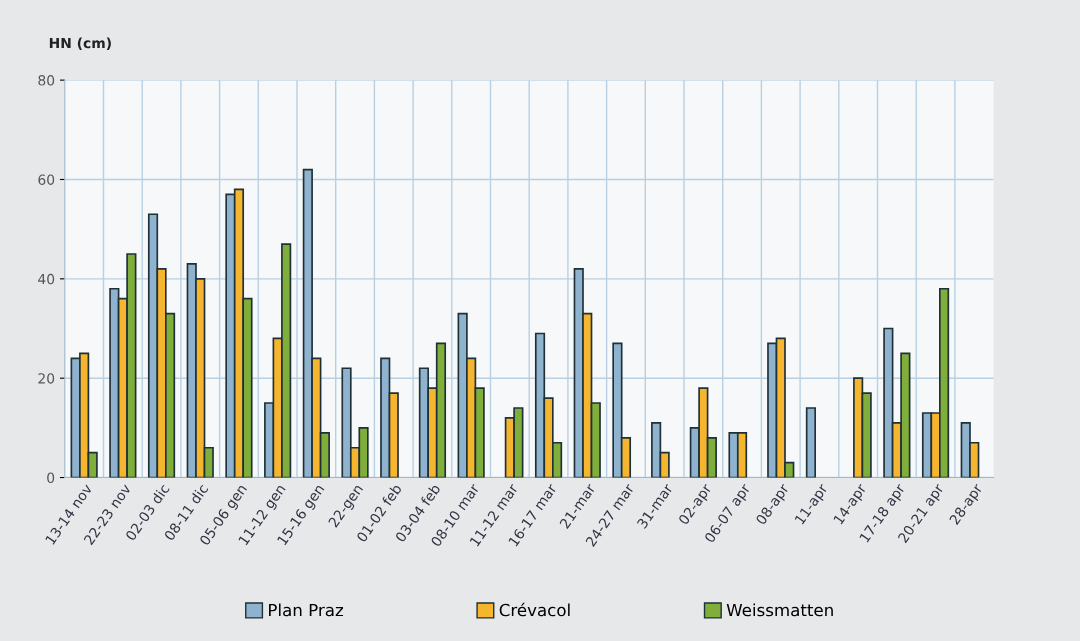 The width and height of the screenshot is (1080, 641). I want to click on y-tick-label: 0, so click(51, 478).